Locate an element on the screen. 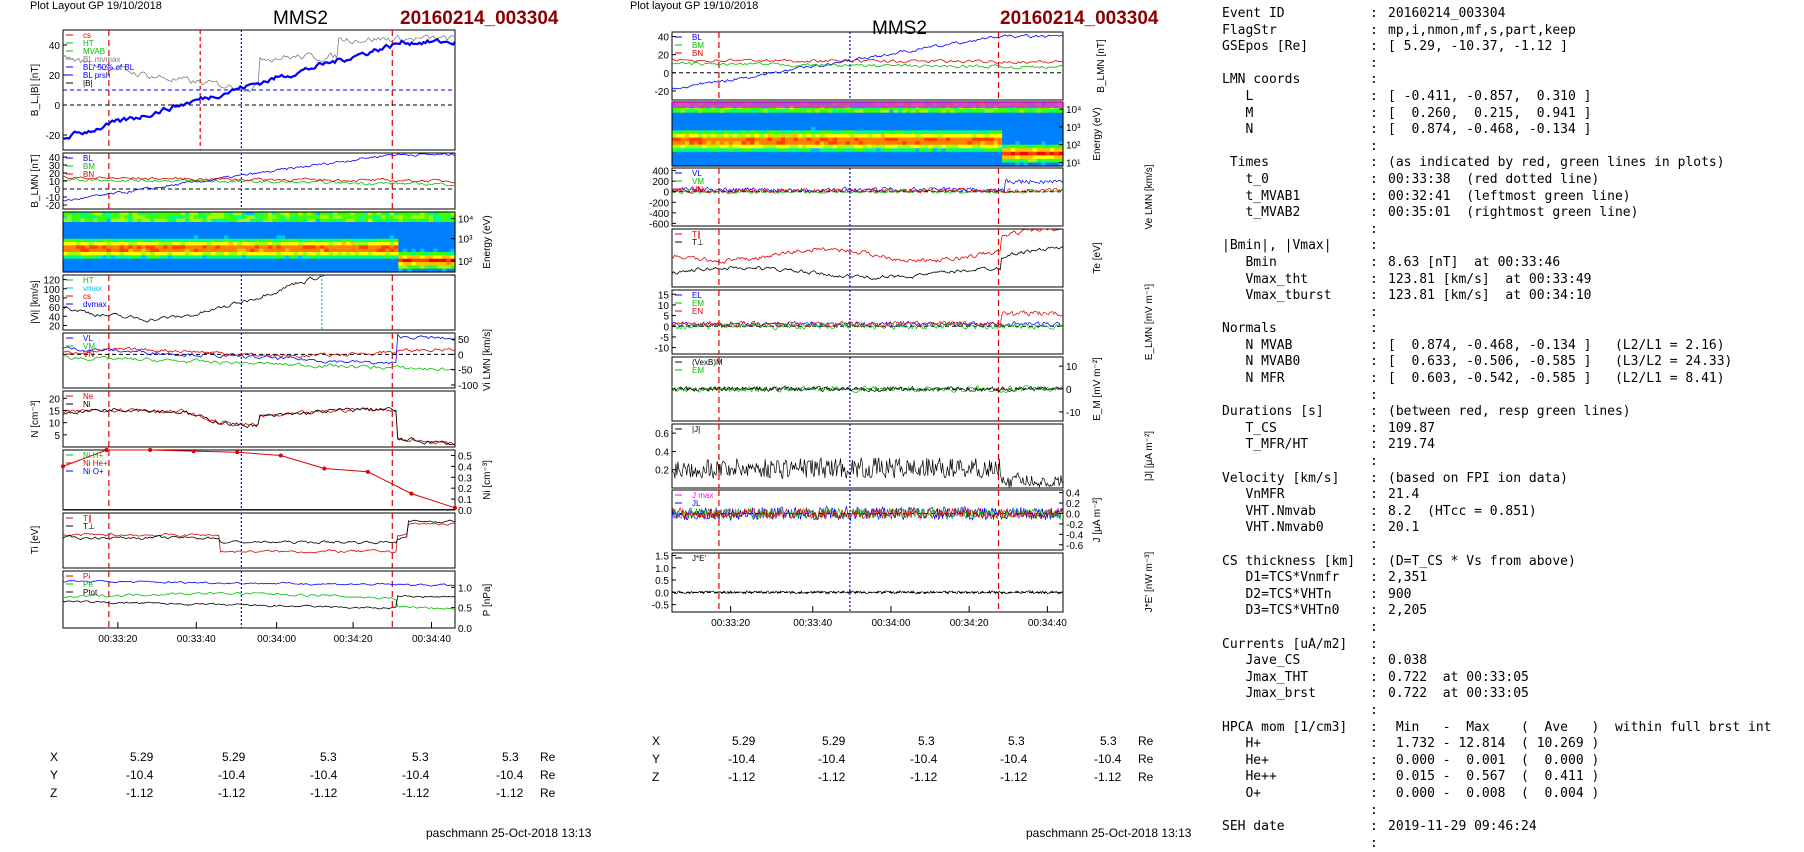  panel-ylabel: Ve LMN [km/s] is located at coordinates (1149, 196).